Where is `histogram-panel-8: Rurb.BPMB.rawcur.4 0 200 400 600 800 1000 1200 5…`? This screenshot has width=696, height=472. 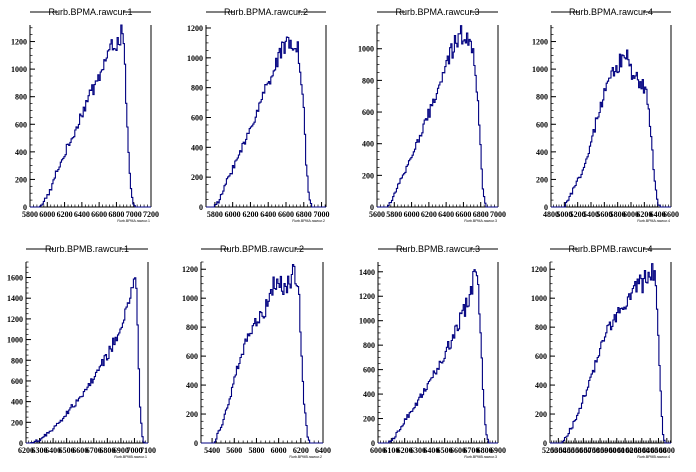
histogram-panel-8: Rurb.BPMB.rawcur.4 0 200 400 600 800 1000 1200 5… is located at coordinates (603, 351).